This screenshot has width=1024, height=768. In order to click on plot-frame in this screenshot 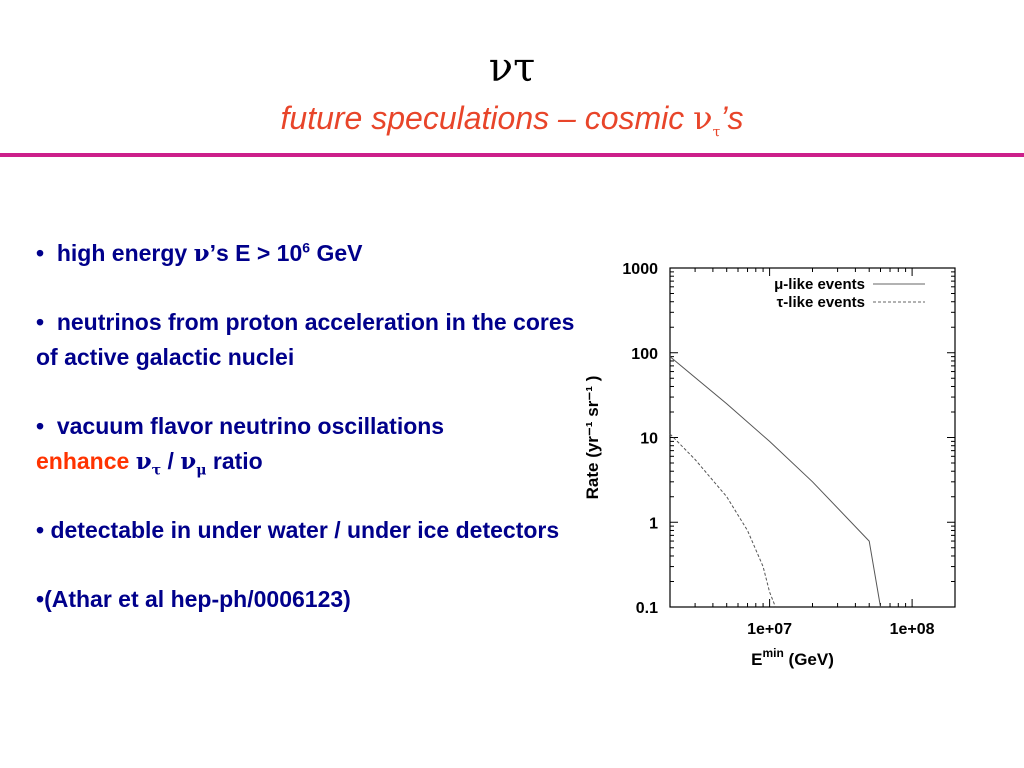, I will do `click(812, 437)`.